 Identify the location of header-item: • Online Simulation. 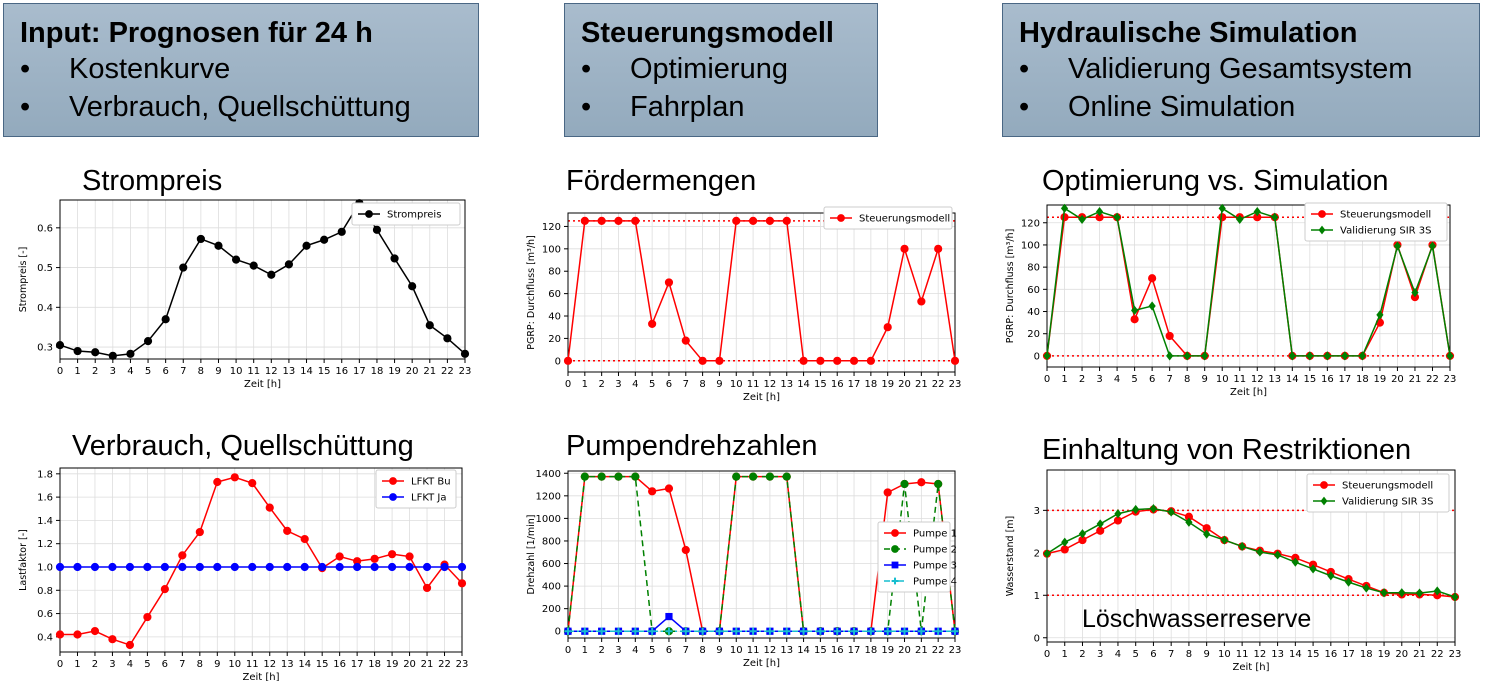
(1241, 107).